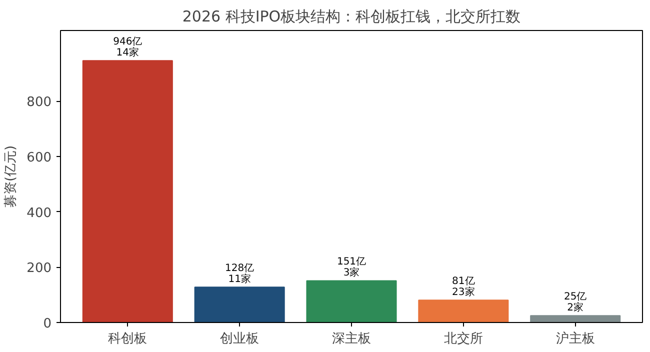 The width and height of the screenshot is (650, 352). Describe the element at coordinates (463, 338) in the screenshot. I see `x-tick-label: 北交所` at that location.